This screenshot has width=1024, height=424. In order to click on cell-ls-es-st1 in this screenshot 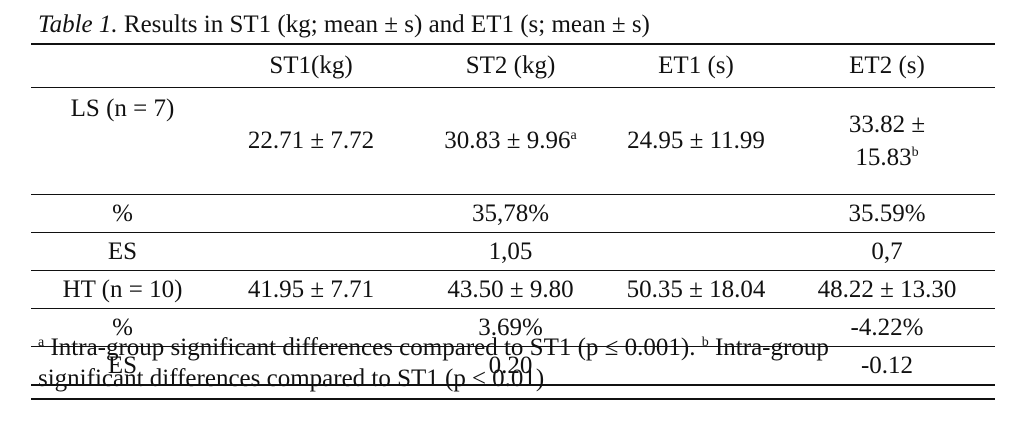, I will do `click(311, 252)`.